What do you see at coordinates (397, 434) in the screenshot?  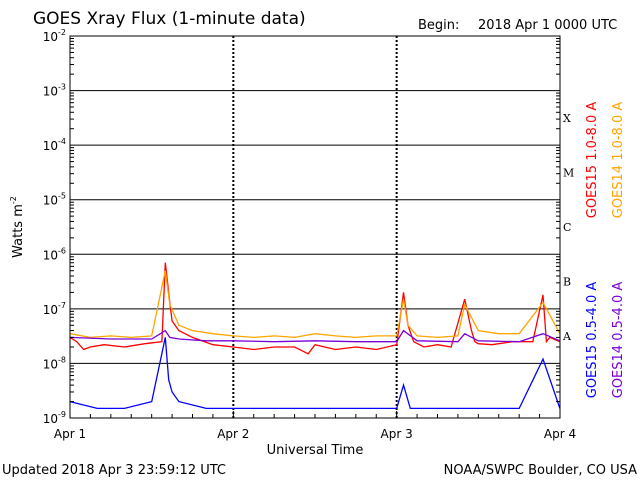 I see `x-tick-label: Apr 3` at bounding box center [397, 434].